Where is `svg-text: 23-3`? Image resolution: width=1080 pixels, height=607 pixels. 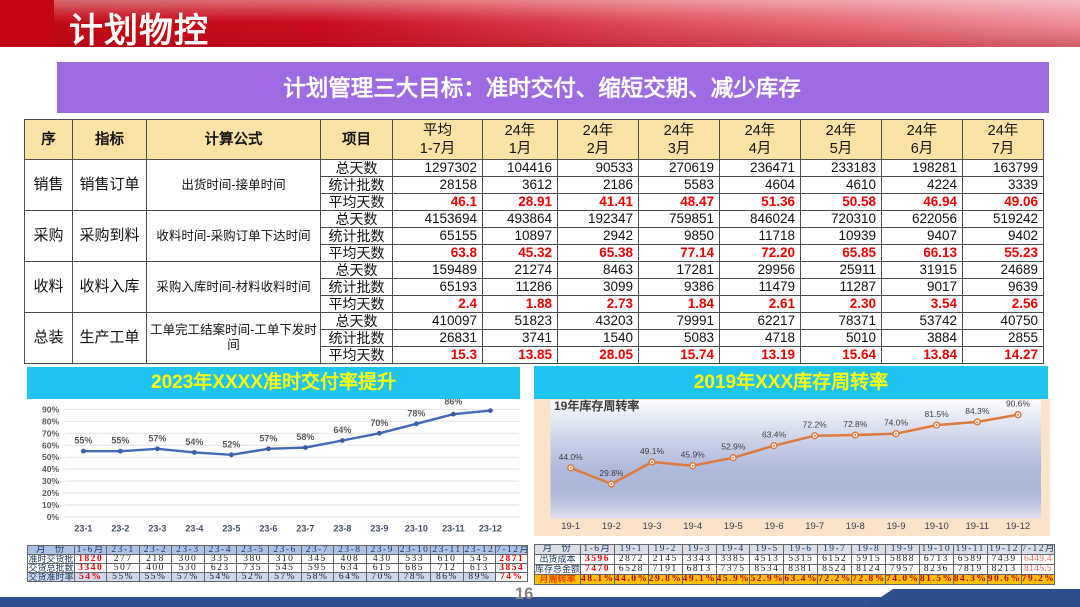
svg-text: 23-3 is located at coordinates (157, 529).